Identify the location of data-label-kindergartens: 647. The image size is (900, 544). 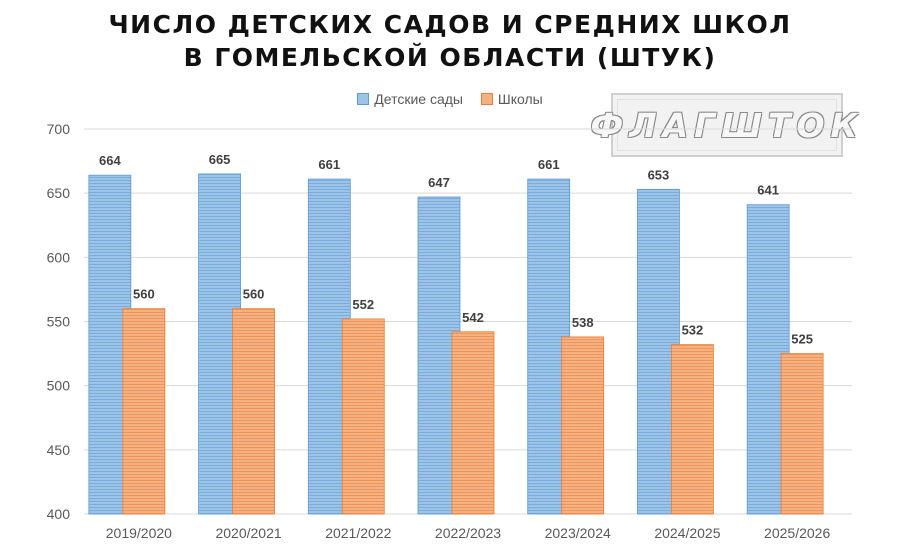
(439, 182).